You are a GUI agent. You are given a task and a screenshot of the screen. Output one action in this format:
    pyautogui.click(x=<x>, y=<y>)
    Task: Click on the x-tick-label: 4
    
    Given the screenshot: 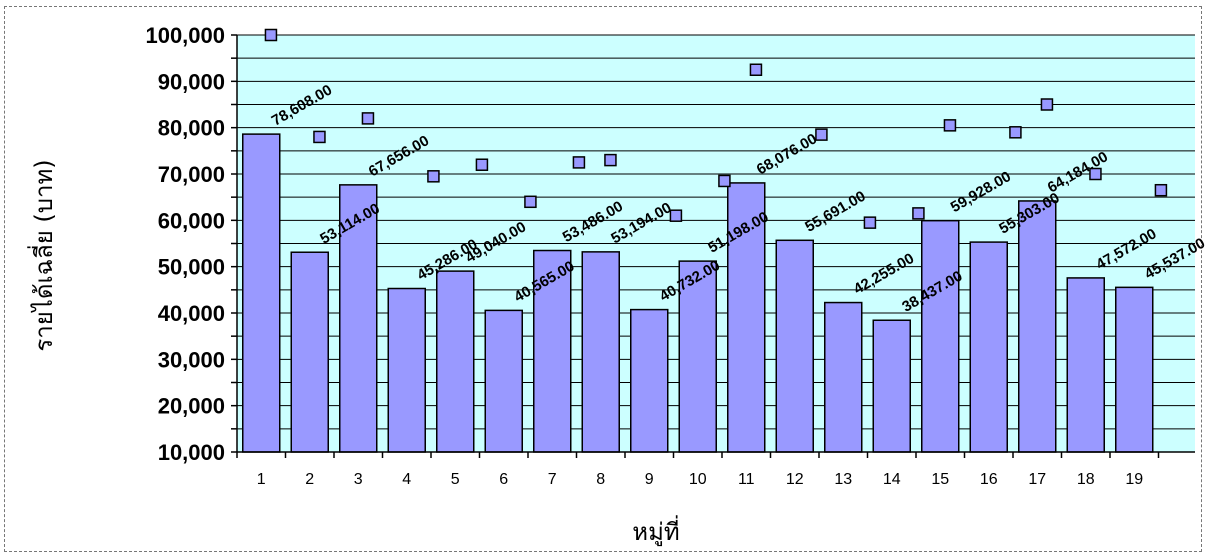 What is the action you would take?
    pyautogui.click(x=406, y=479)
    